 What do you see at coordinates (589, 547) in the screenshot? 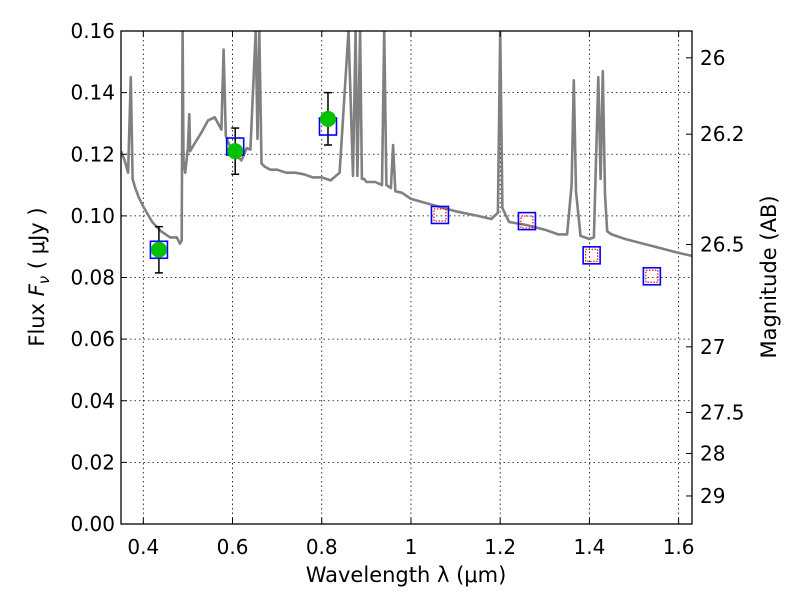
I see `x-tick-label: 1.4` at bounding box center [589, 547].